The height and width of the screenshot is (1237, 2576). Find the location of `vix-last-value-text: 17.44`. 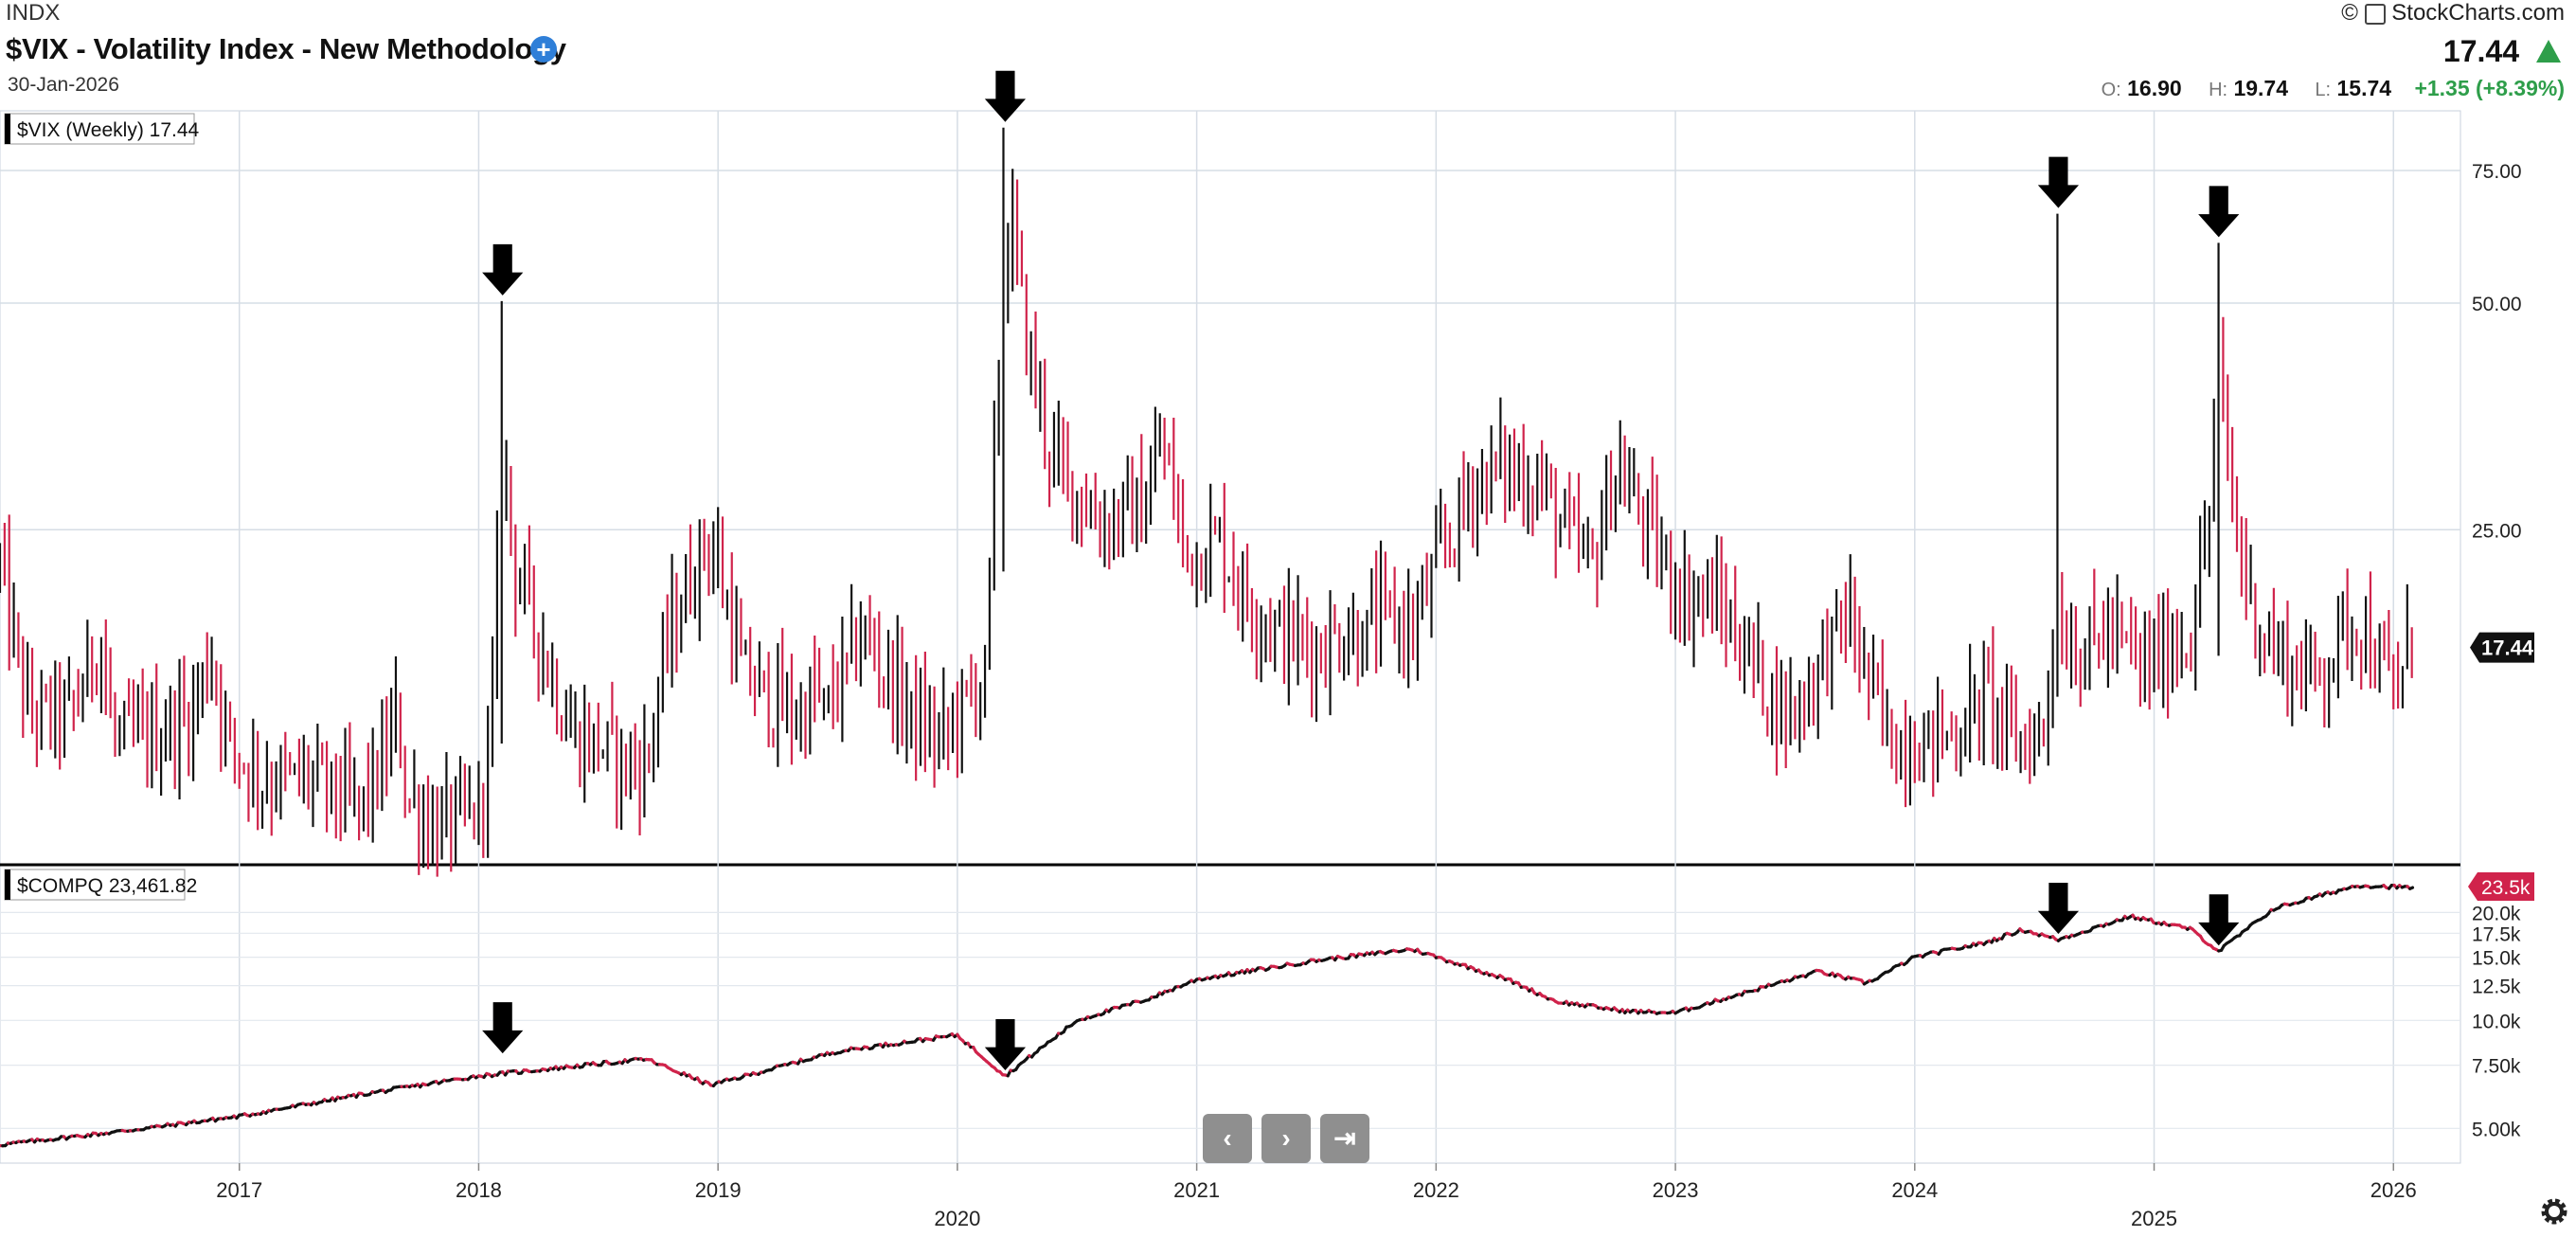

vix-last-value-text: 17.44 is located at coordinates (2507, 648).